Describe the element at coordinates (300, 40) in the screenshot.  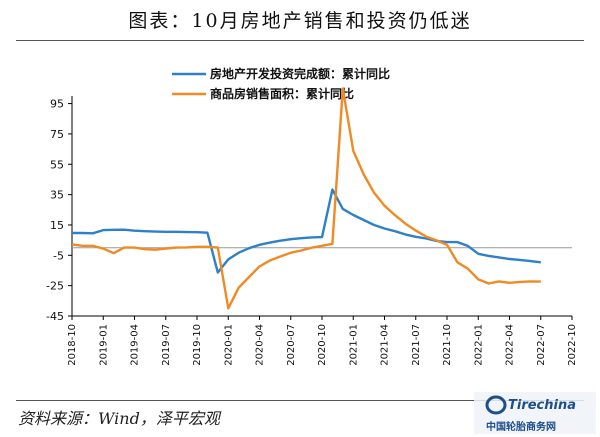
I see `title-divider` at that location.